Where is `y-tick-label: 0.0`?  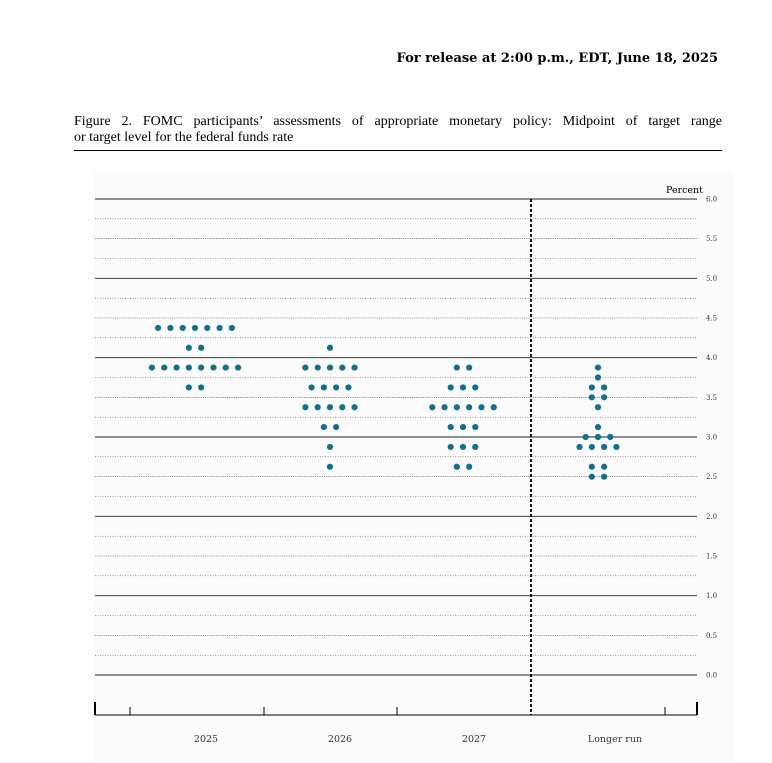 y-tick-label: 0.0 is located at coordinates (711, 676).